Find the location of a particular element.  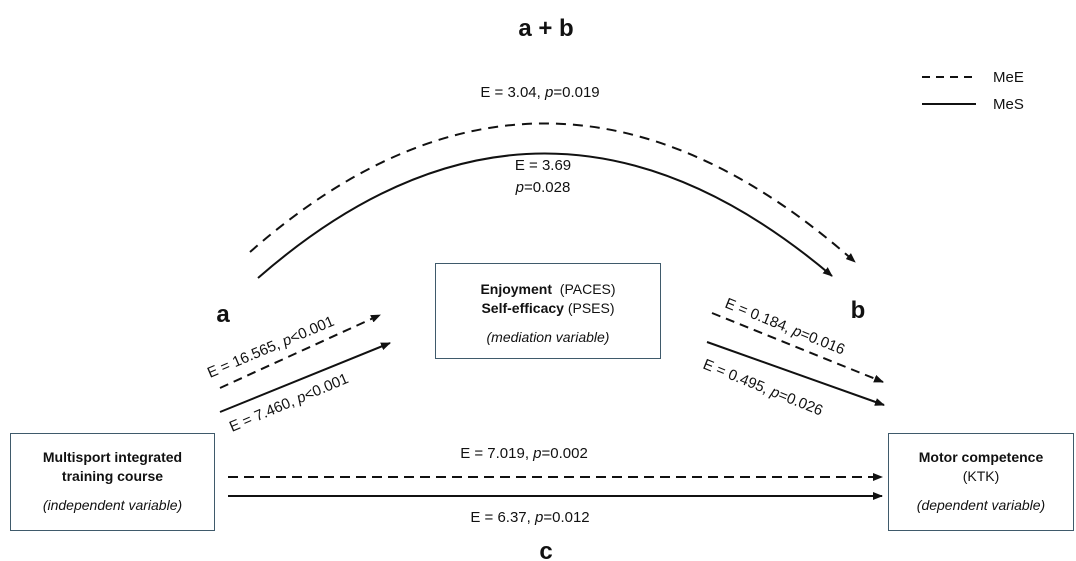

arrow-b-solid is located at coordinates (795, 373).